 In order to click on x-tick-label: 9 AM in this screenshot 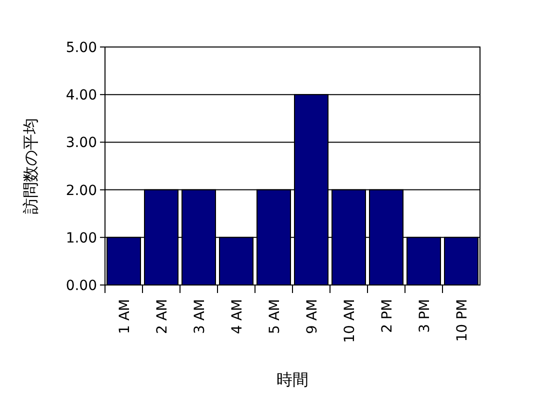, I will do `click(312, 316)`.